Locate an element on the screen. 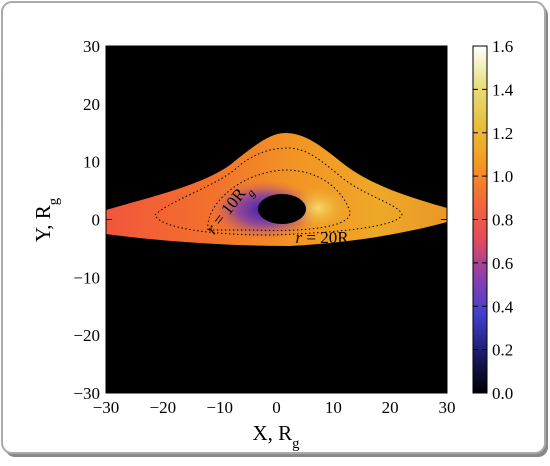 Image resolution: width=550 pixels, height=466 pixels. label-part: Y, R is located at coordinates (43, 223).